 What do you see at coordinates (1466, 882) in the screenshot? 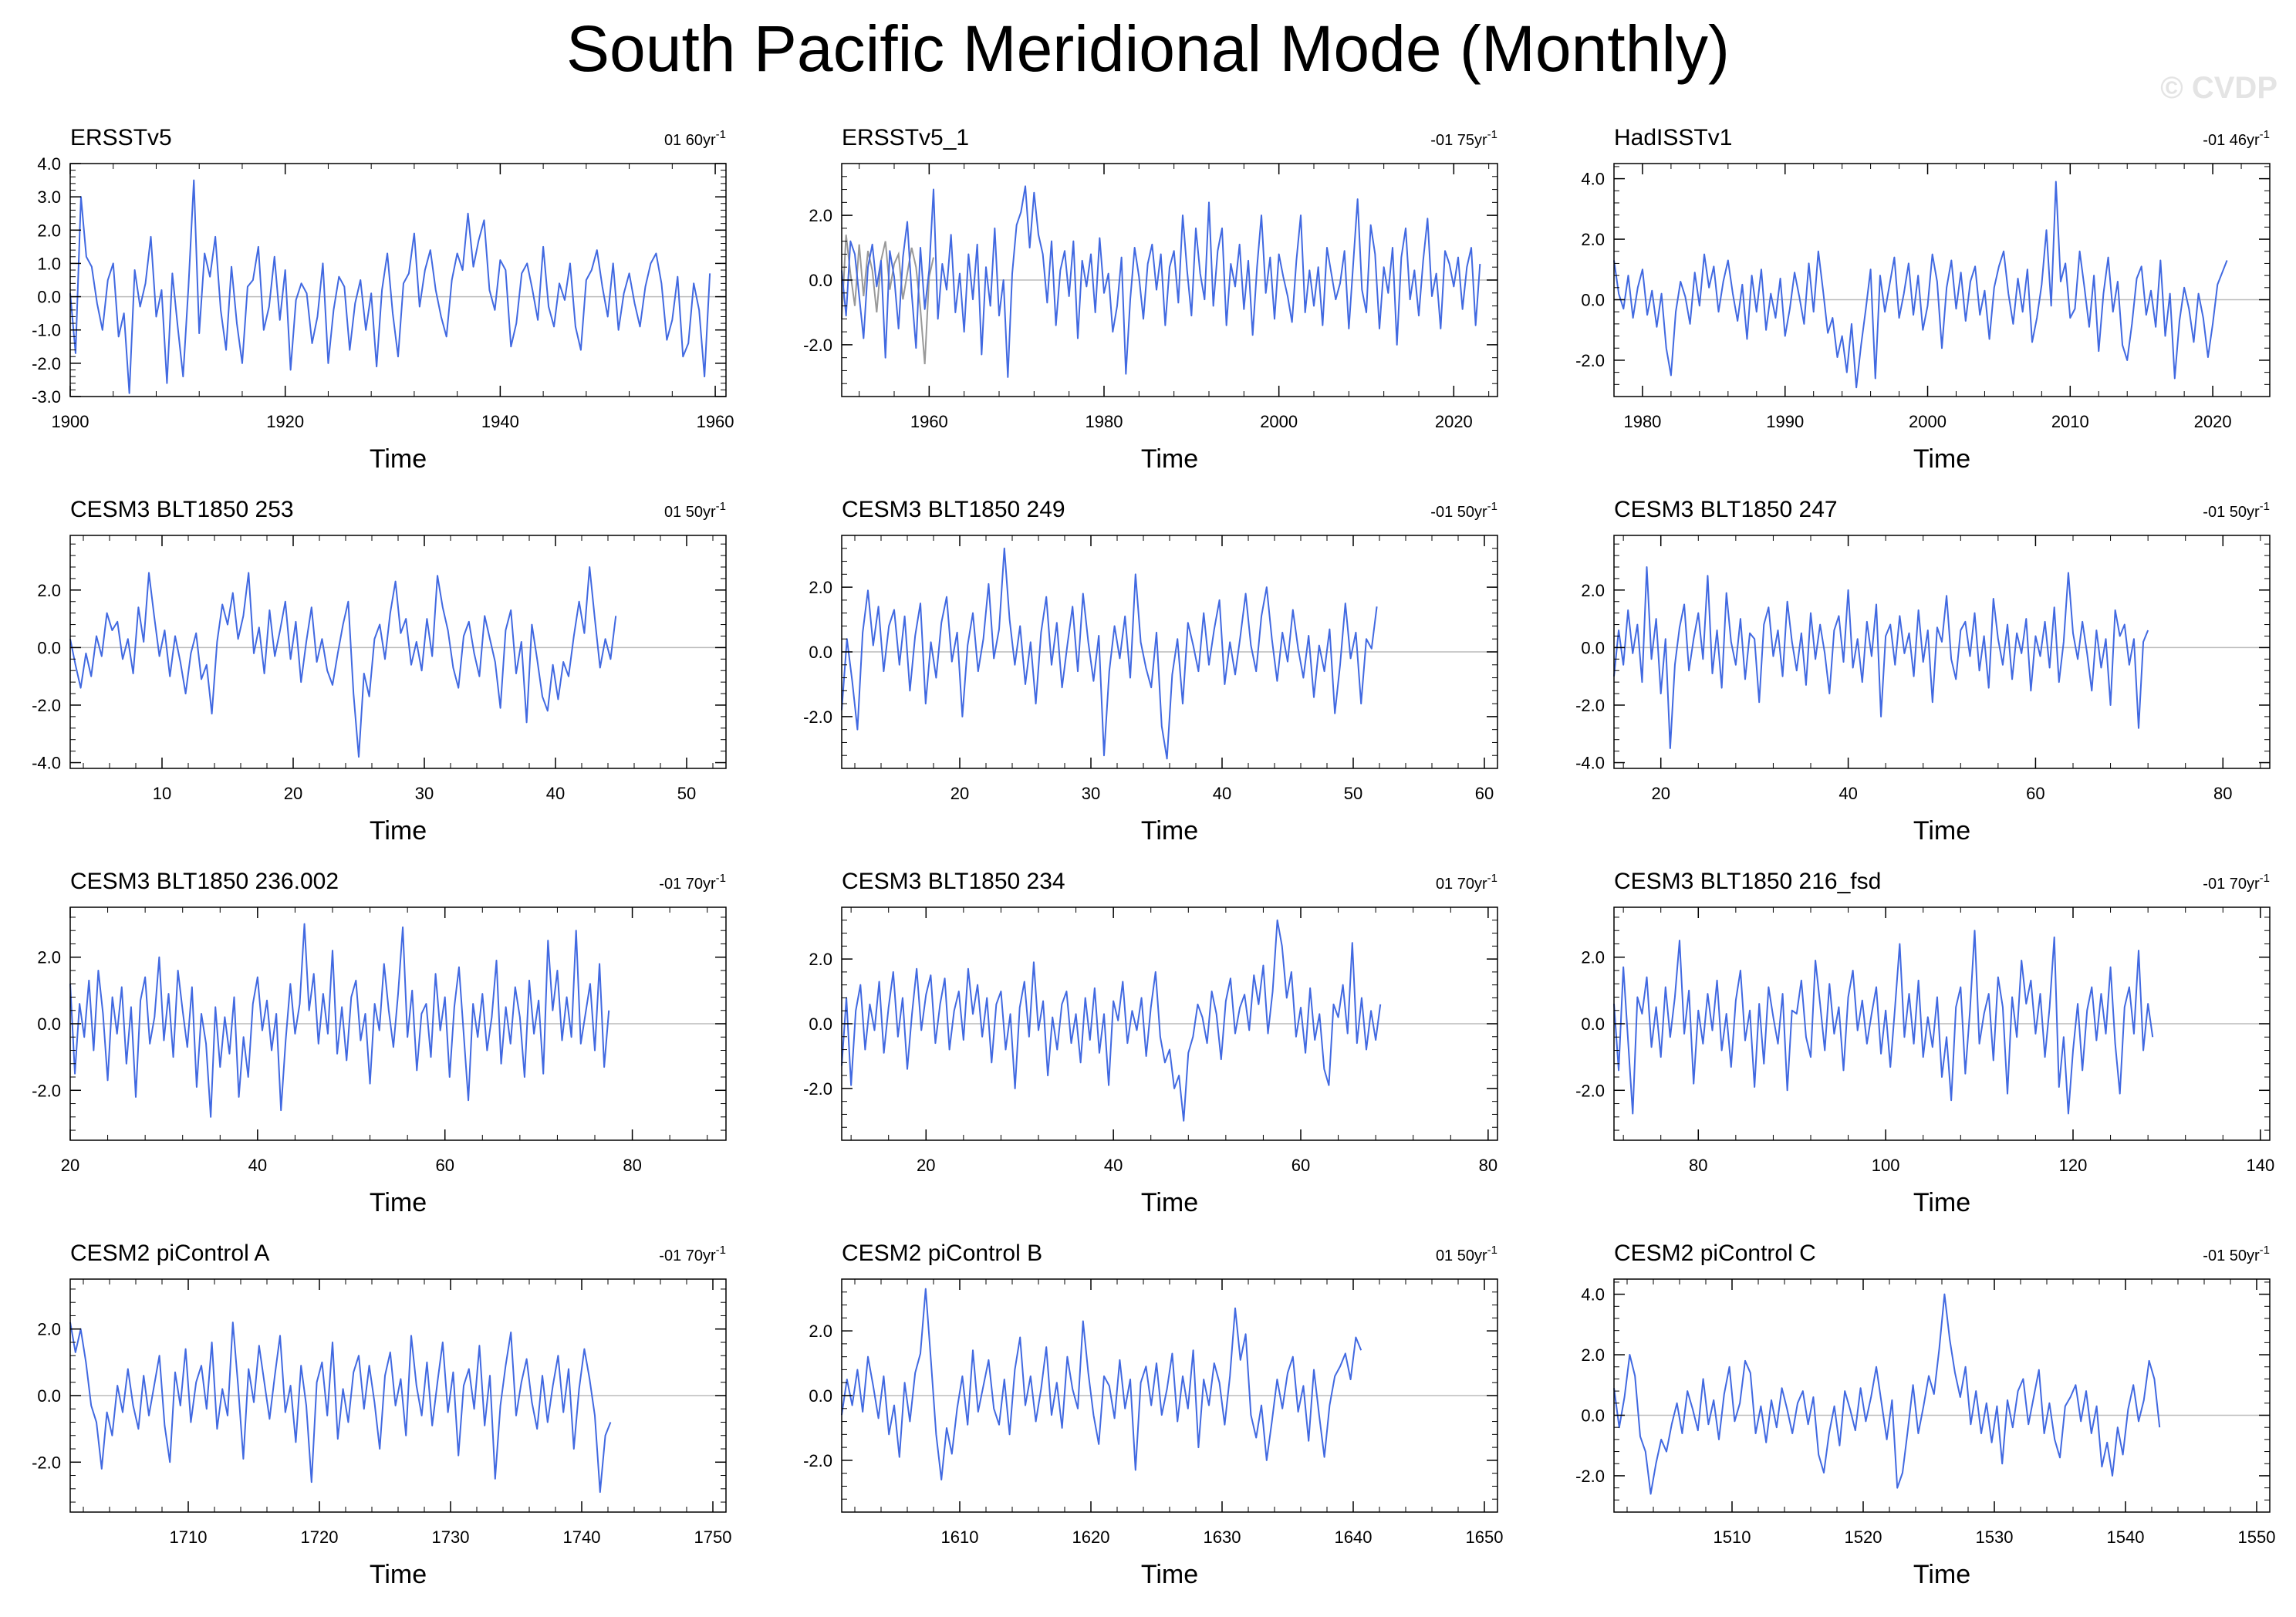
I see `trend-label: 01 70yr-1` at bounding box center [1466, 882].